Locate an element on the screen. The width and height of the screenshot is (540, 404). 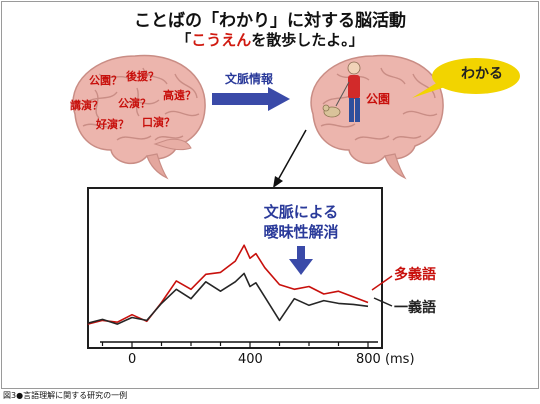
balloon-text: わかる is located at coordinates (482, 74).